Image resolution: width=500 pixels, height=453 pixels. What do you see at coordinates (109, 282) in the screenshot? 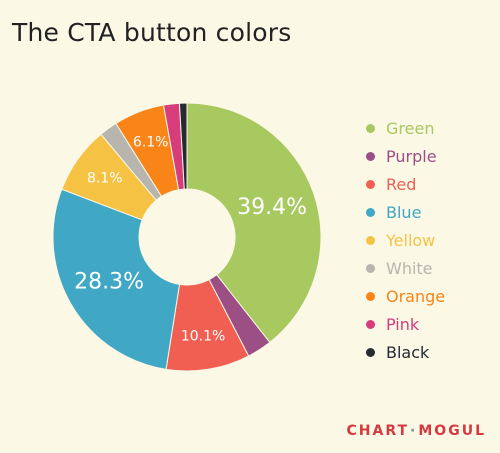
I see `data-label-blue: 28.3%` at bounding box center [109, 282].